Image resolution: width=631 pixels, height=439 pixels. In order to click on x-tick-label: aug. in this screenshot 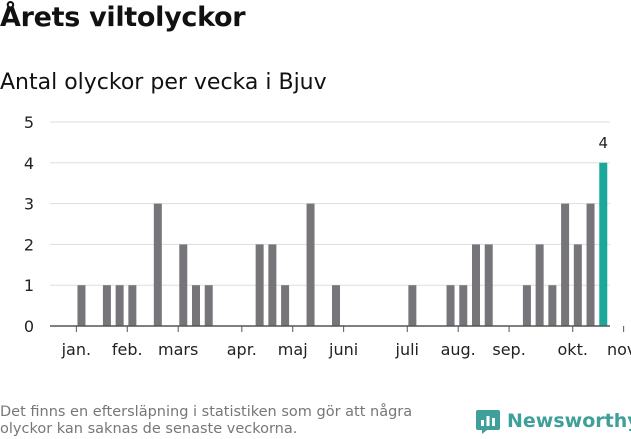, I will do `click(458, 349)`.